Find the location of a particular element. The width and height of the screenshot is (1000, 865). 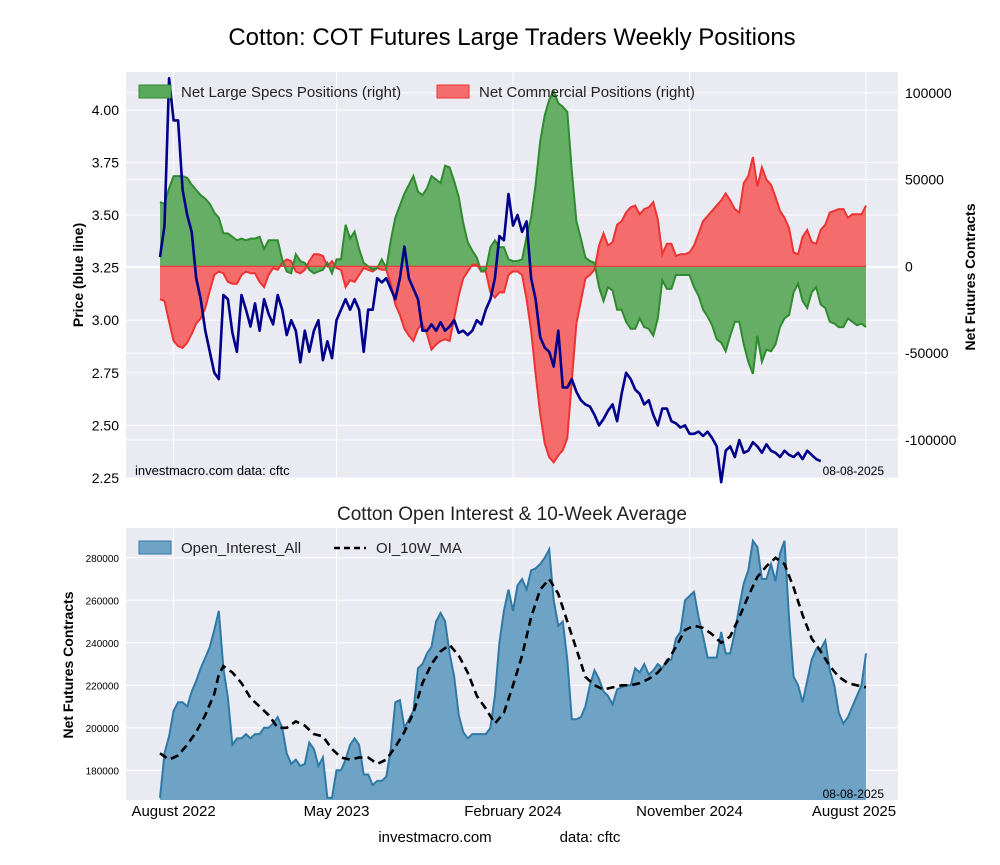

date-tick-label: May 2023 is located at coordinates (337, 811).